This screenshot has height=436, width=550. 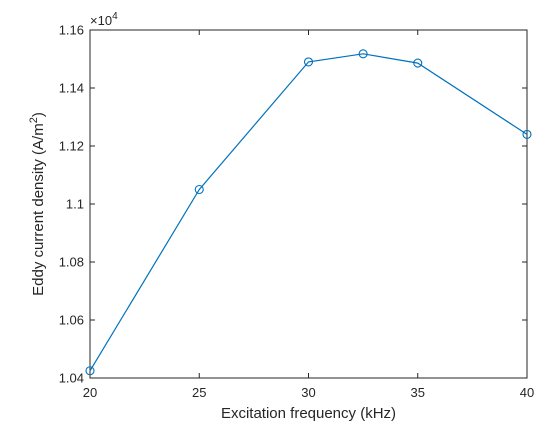 I want to click on y-axis-label-close: ), so click(x=38, y=114).